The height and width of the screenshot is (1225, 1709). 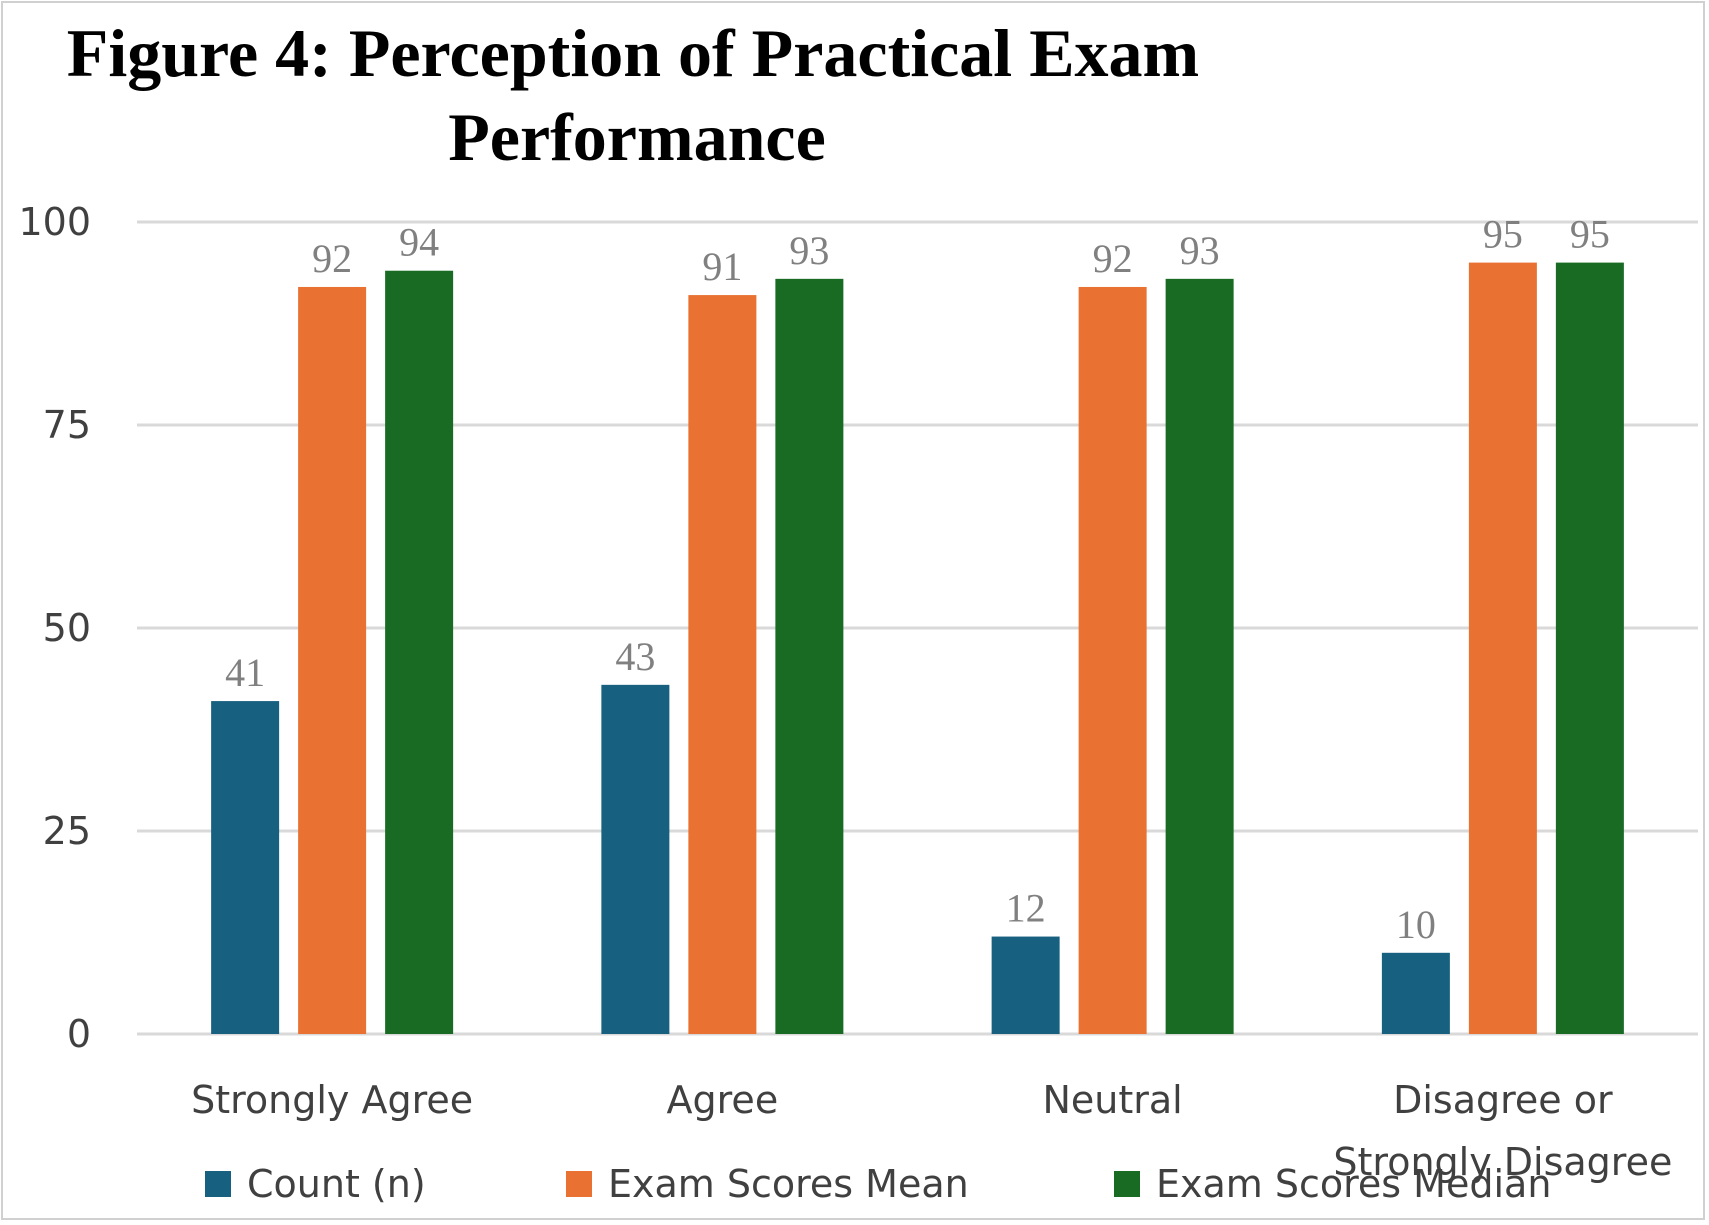 What do you see at coordinates (336, 1184) in the screenshot?
I see `legend-label-0: Count (n)` at bounding box center [336, 1184].